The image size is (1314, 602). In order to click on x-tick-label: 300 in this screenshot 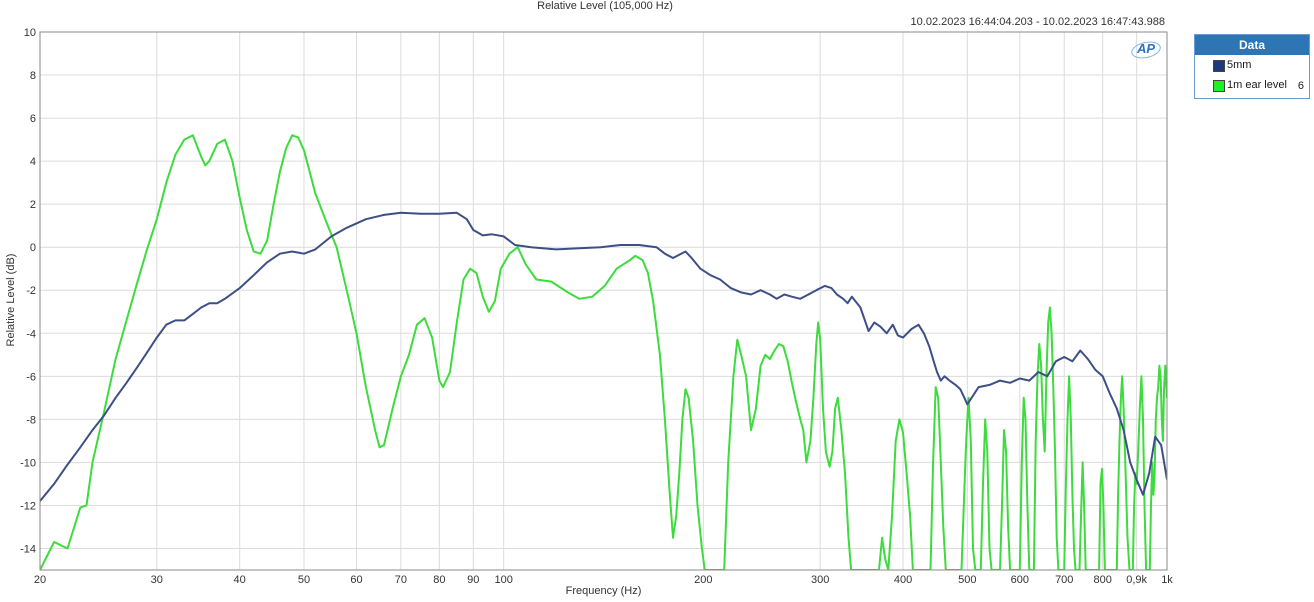, I will do `click(820, 580)`.